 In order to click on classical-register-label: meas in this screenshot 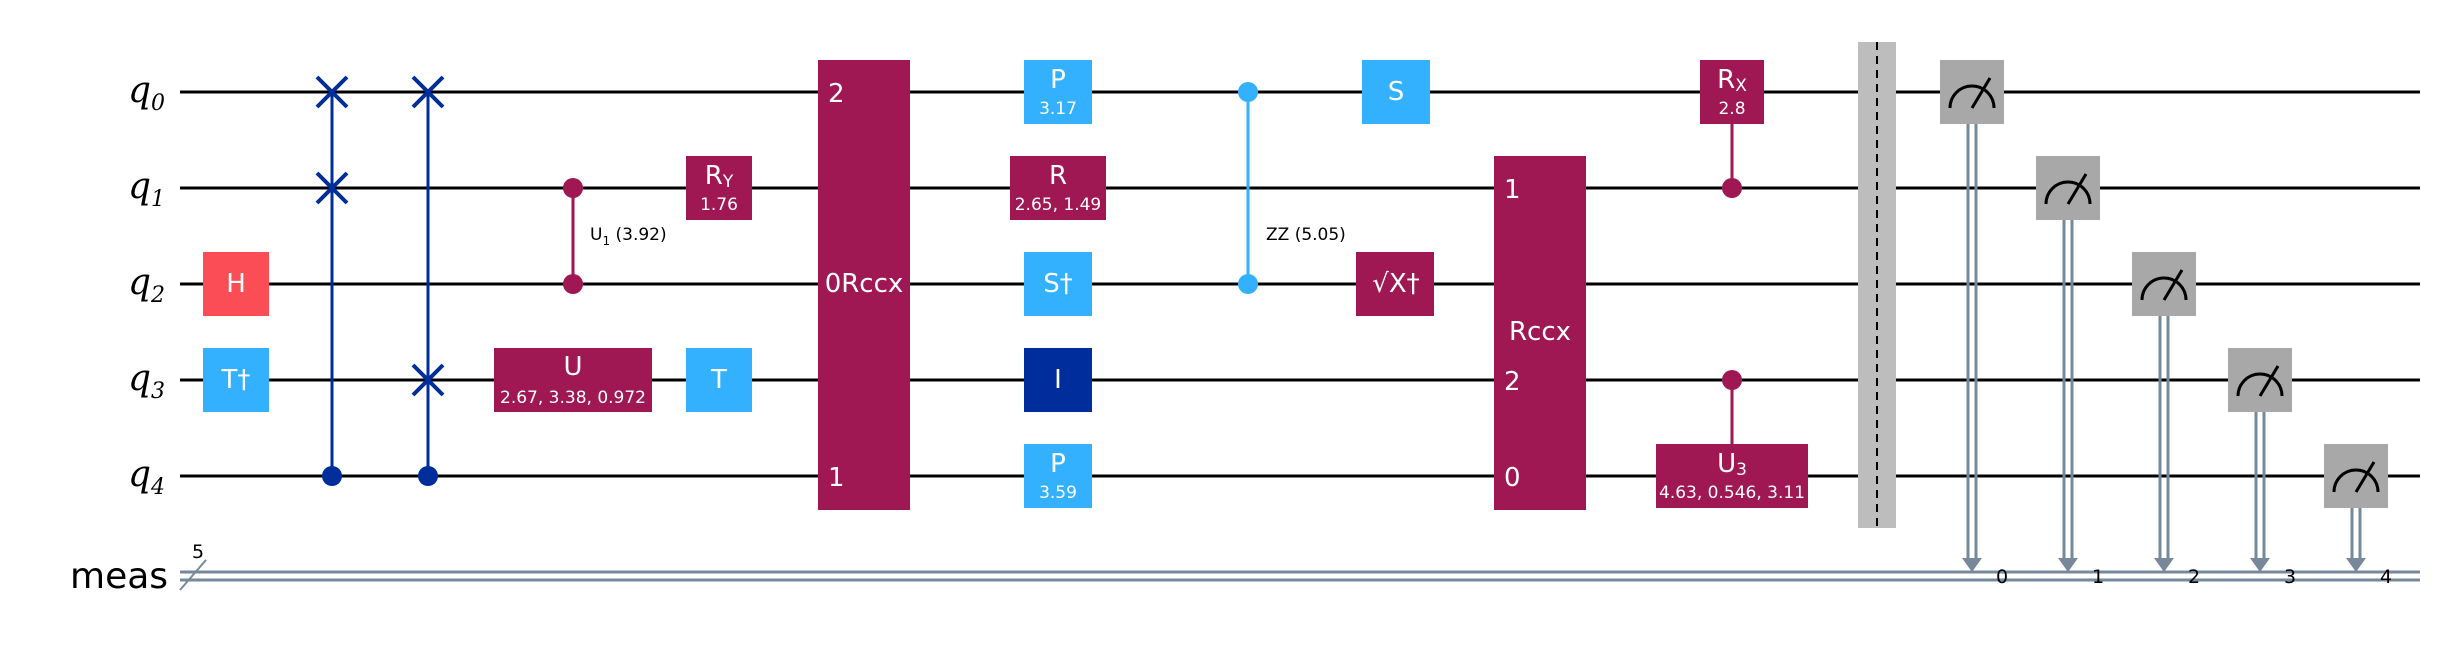, I will do `click(119, 576)`.